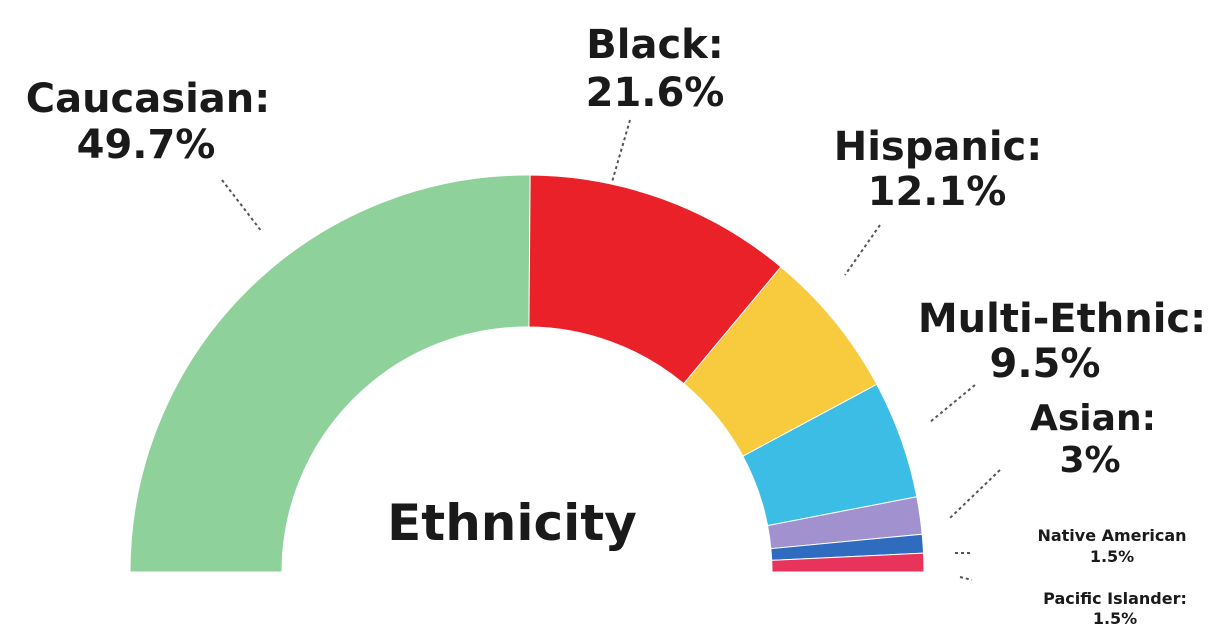 This screenshot has height=631, width=1231. Describe the element at coordinates (1111, 546) in the screenshot. I see `slice-label-native-american: Native American 1.5%` at that location.